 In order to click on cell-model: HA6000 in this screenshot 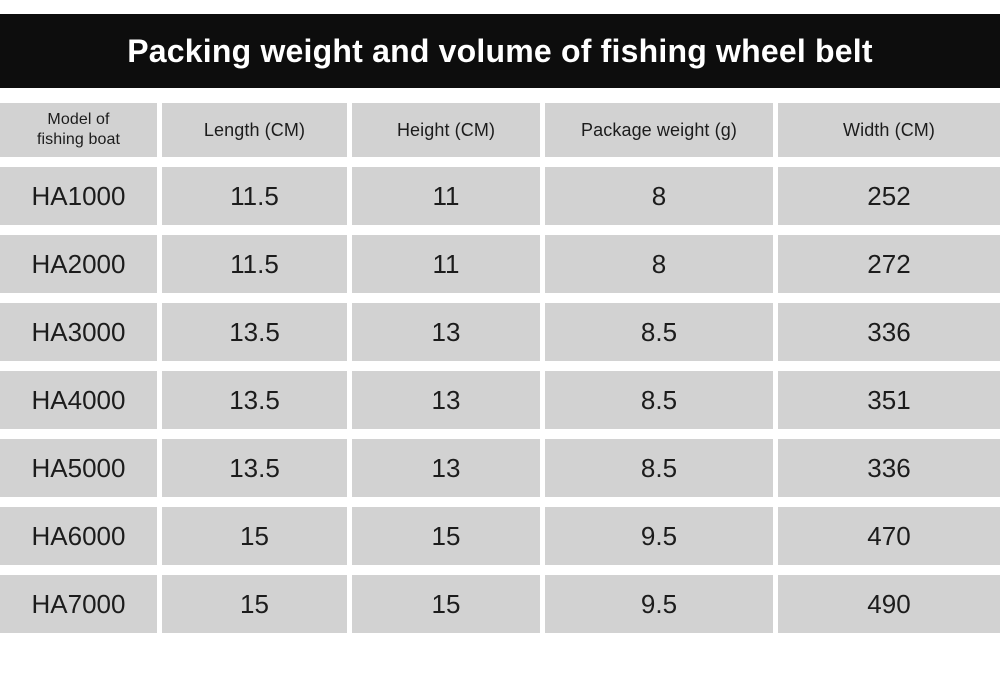, I will do `click(78, 536)`.